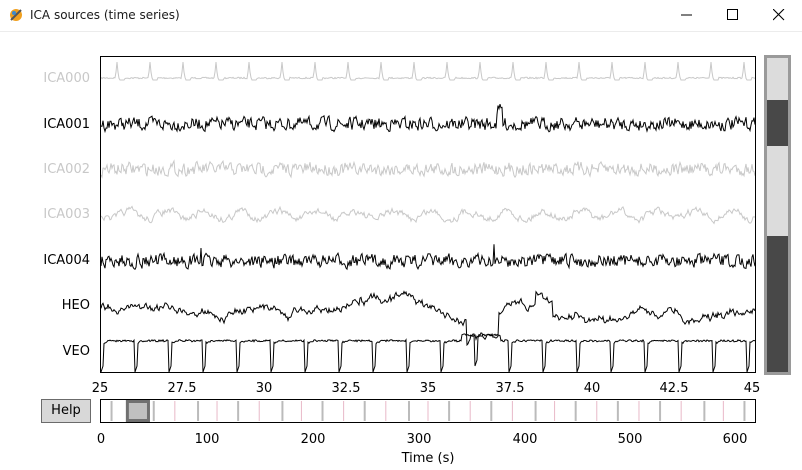  What do you see at coordinates (419, 439) in the screenshot?
I see `overview-tick: 300` at bounding box center [419, 439].